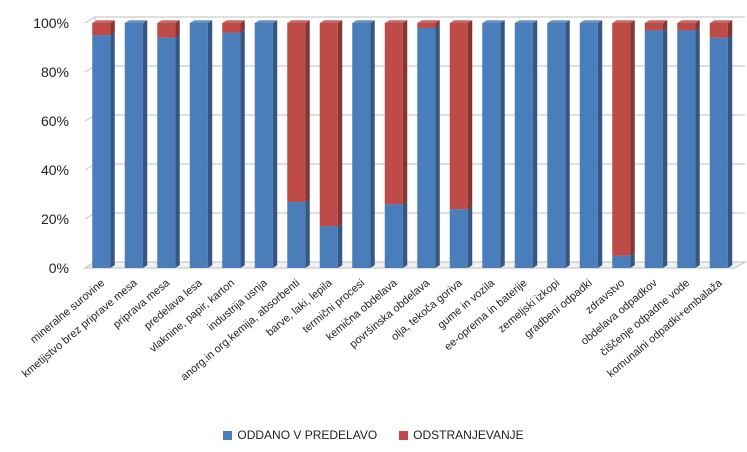 The width and height of the screenshot is (747, 452). Describe the element at coordinates (55, 219) in the screenshot. I see `y-tick-label: 20%` at that location.